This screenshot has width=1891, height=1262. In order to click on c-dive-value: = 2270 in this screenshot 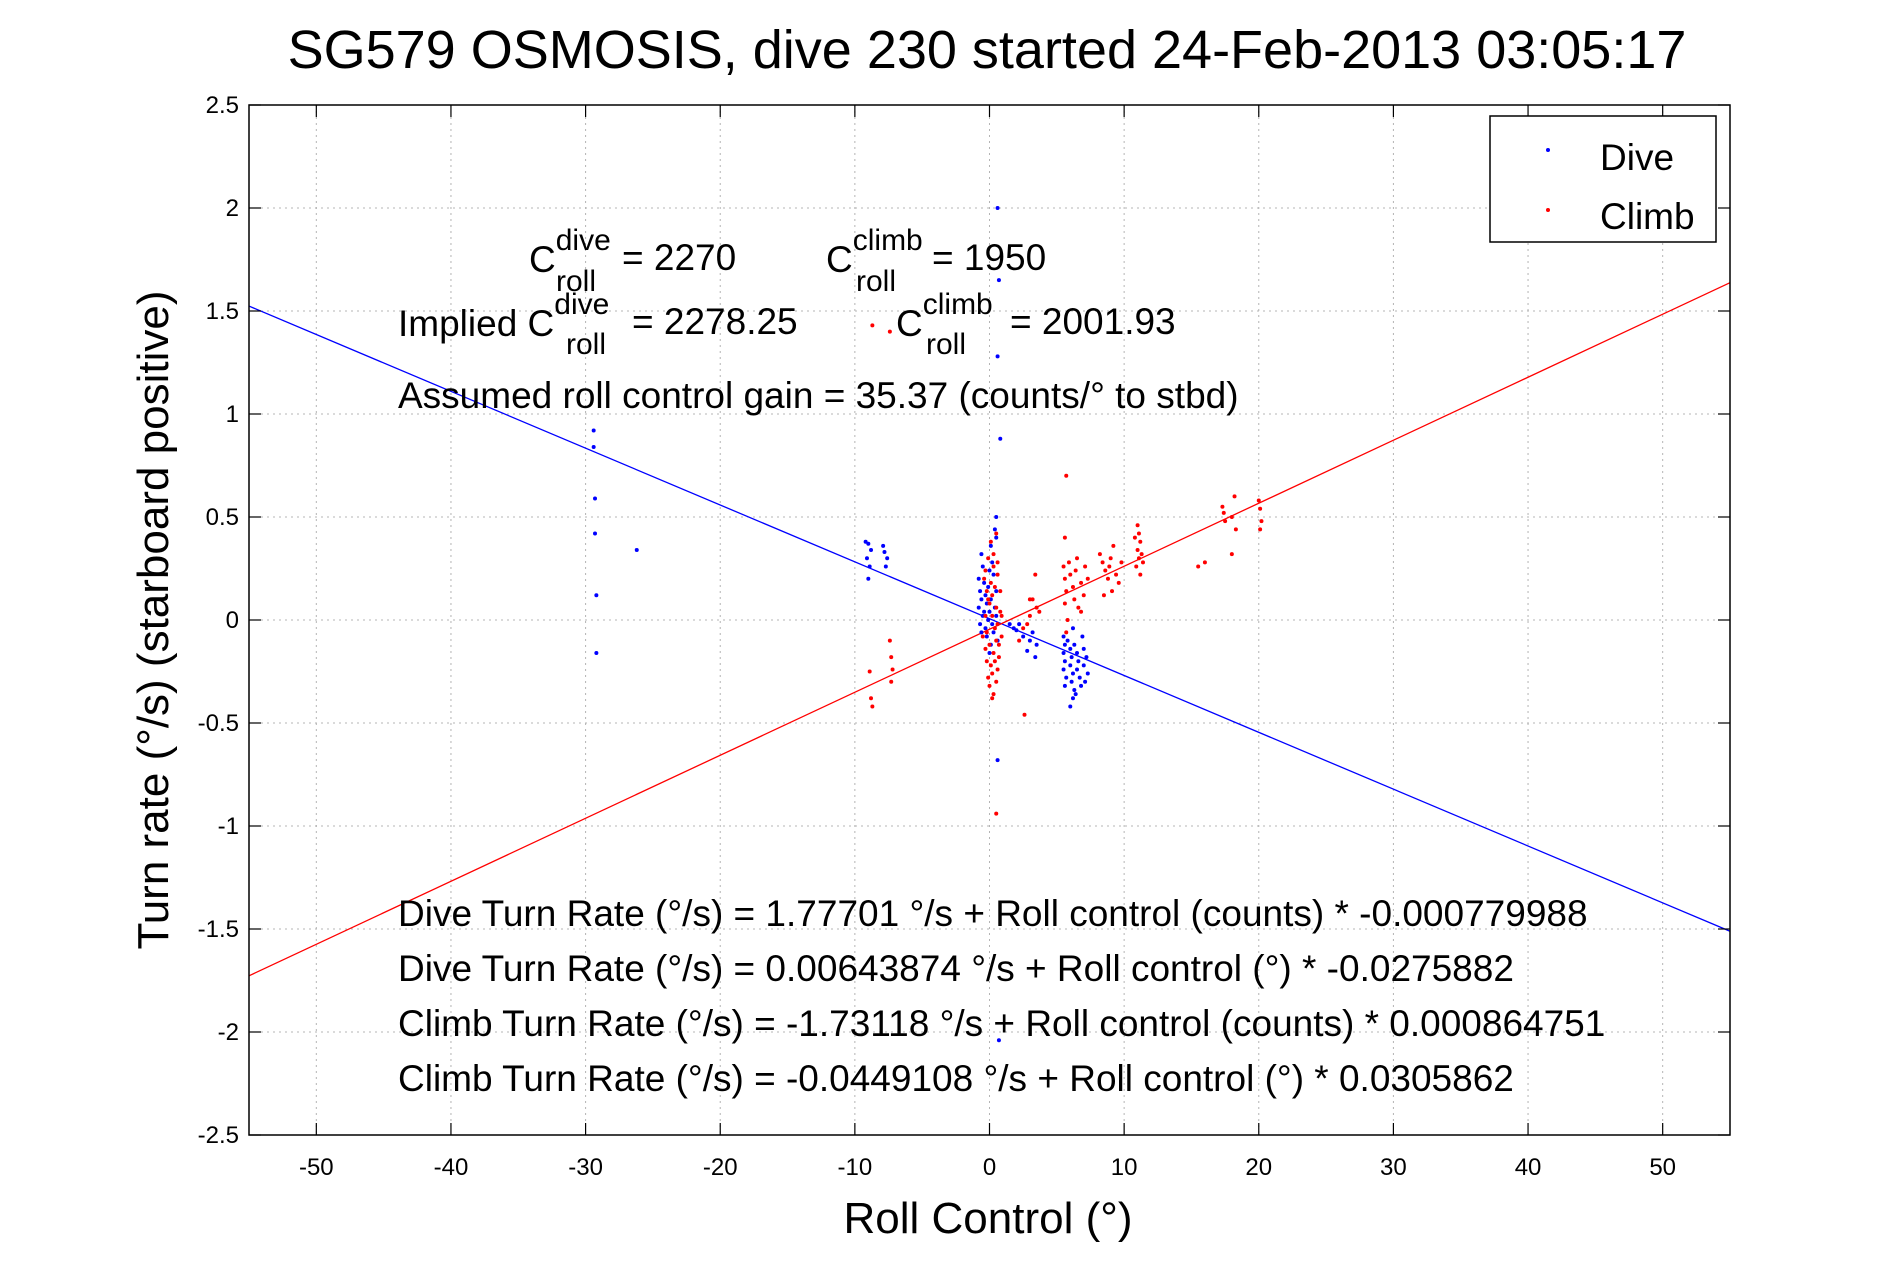, I will do `click(679, 257)`.